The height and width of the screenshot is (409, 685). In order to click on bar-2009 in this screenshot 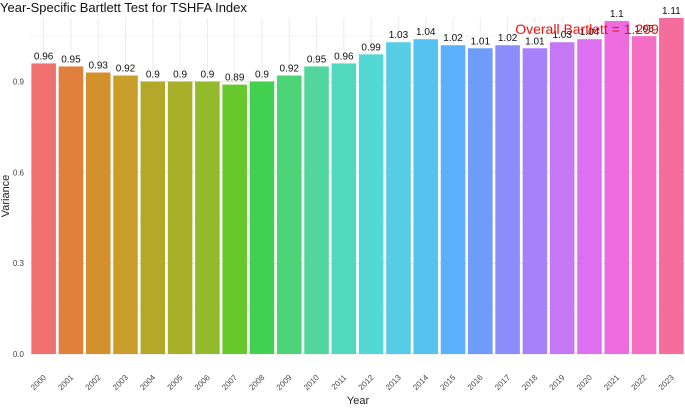, I will do `click(289, 214)`.